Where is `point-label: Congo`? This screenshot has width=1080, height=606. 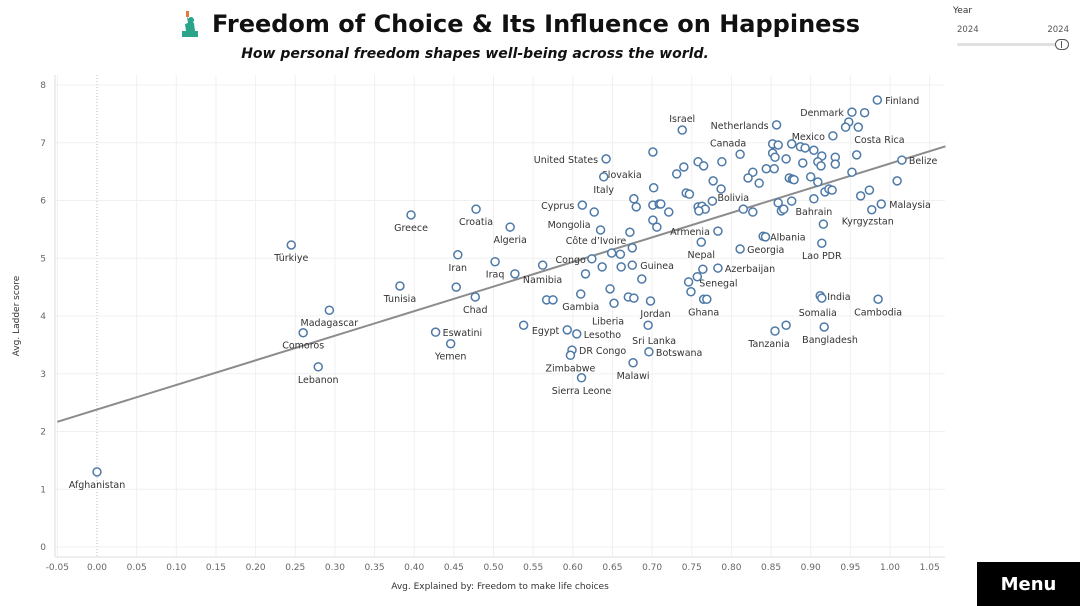
point-label: Congo is located at coordinates (571, 260).